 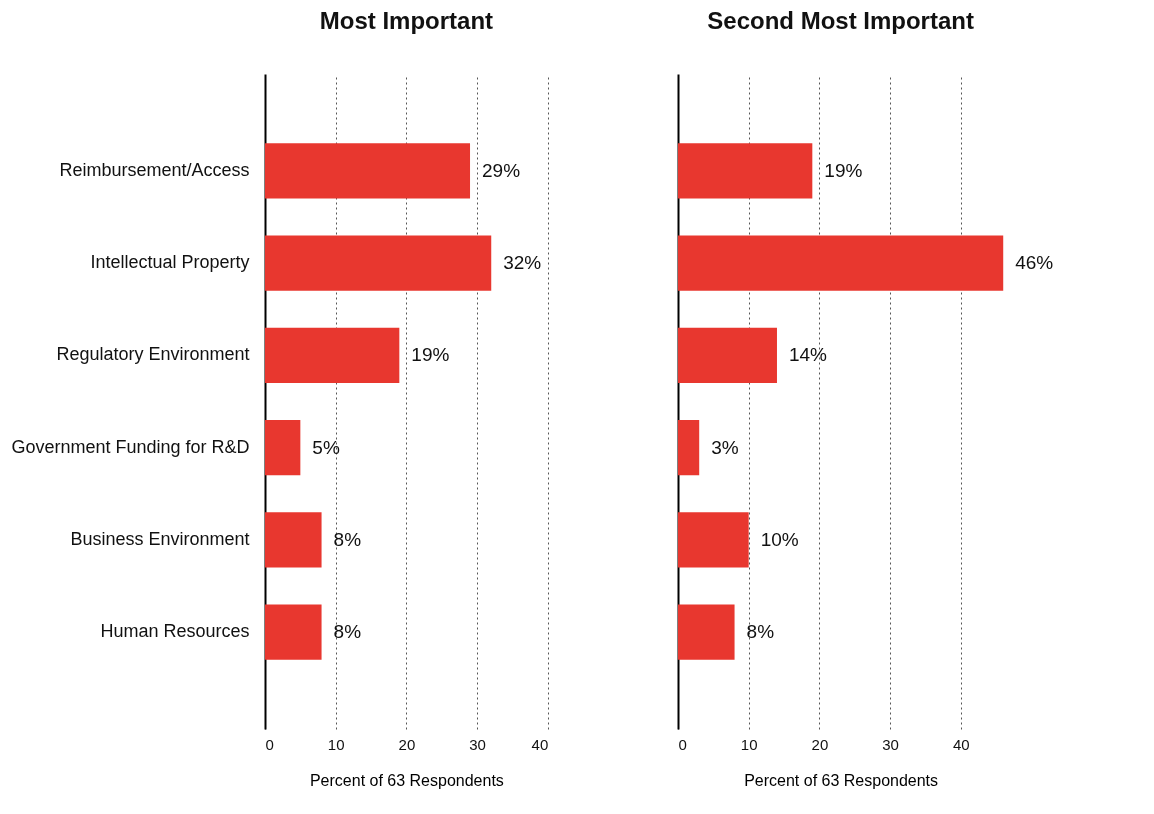 What do you see at coordinates (326, 447) in the screenshot?
I see `data-label: 5%` at bounding box center [326, 447].